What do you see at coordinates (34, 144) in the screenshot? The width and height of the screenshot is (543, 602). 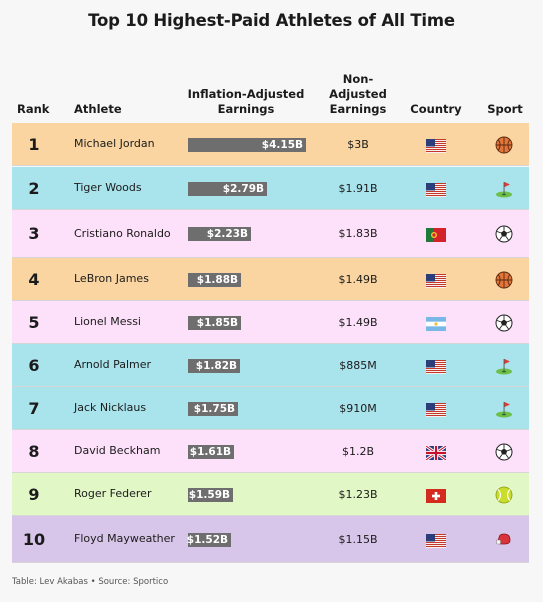 I see `rank-number: 1` at bounding box center [34, 144].